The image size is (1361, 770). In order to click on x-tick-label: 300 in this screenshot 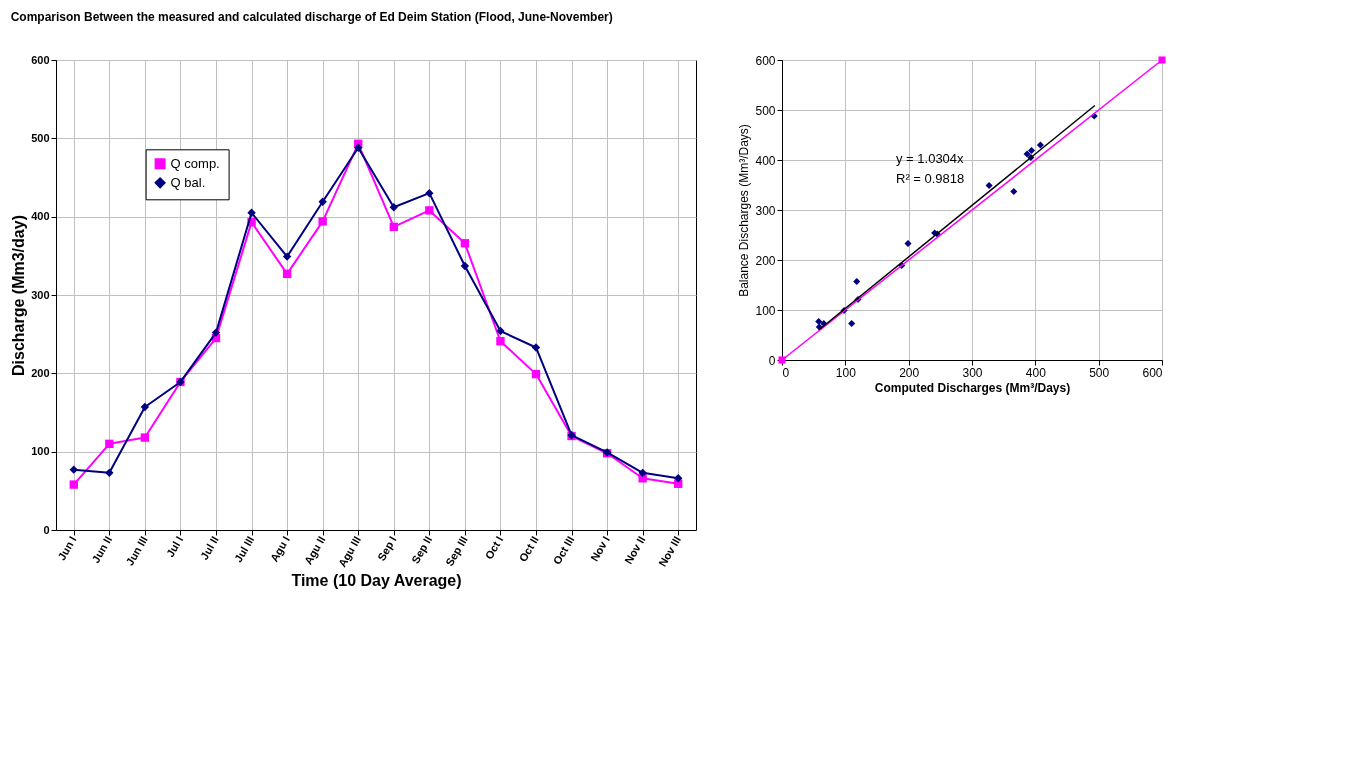, I will do `click(972, 372)`.